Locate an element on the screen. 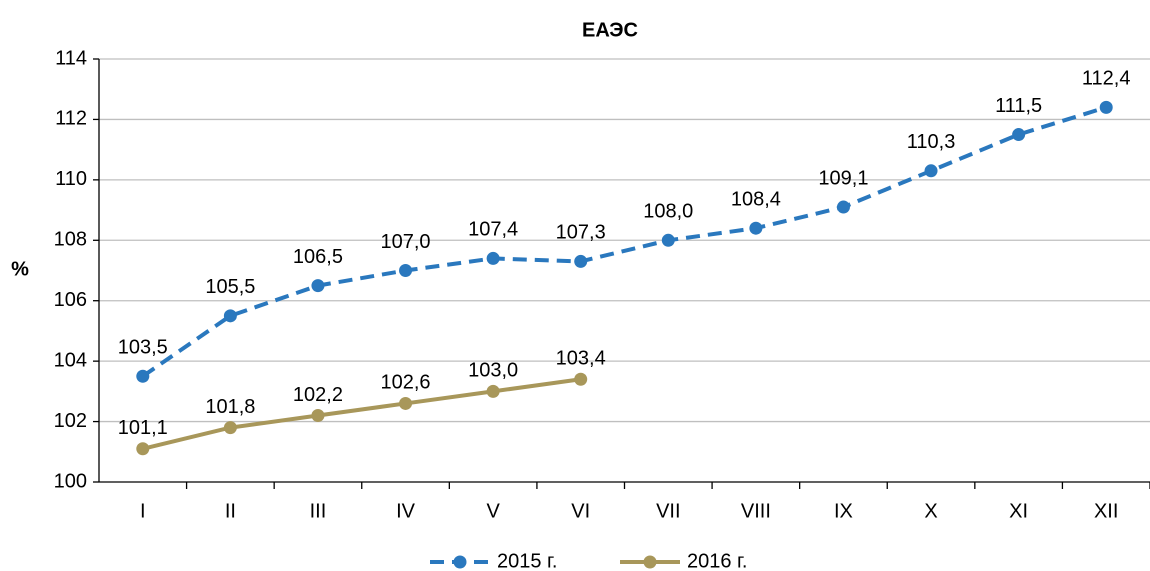  x-tick-label: IV is located at coordinates (406, 511).